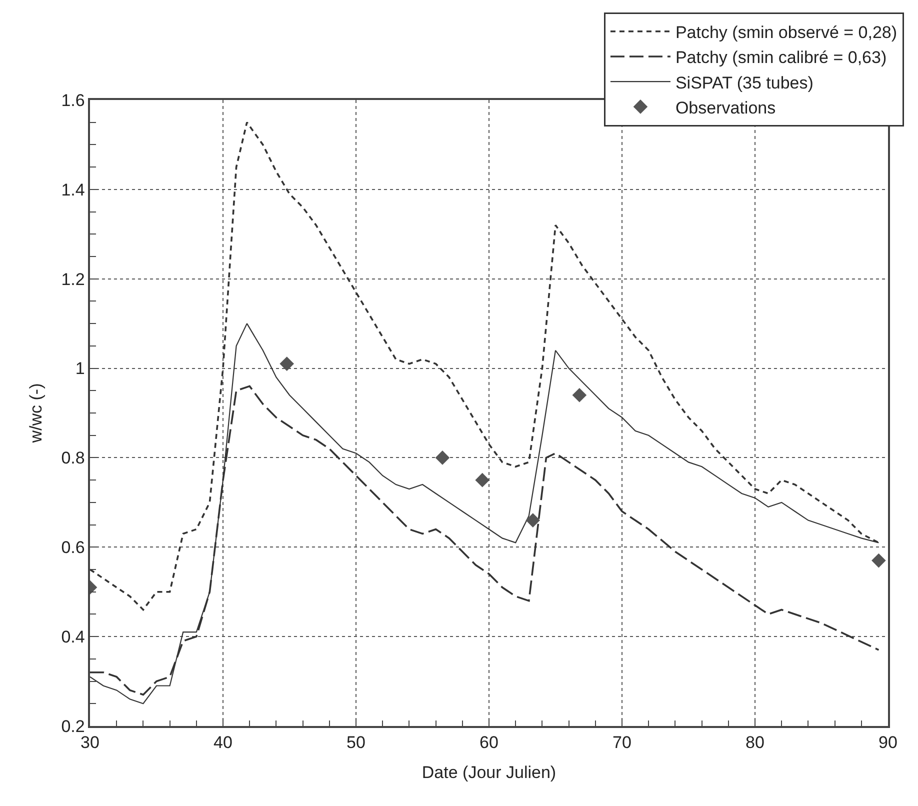 This screenshot has width=918, height=806. Describe the element at coordinates (622, 742) in the screenshot. I see `x-tick-label: 70` at that location.